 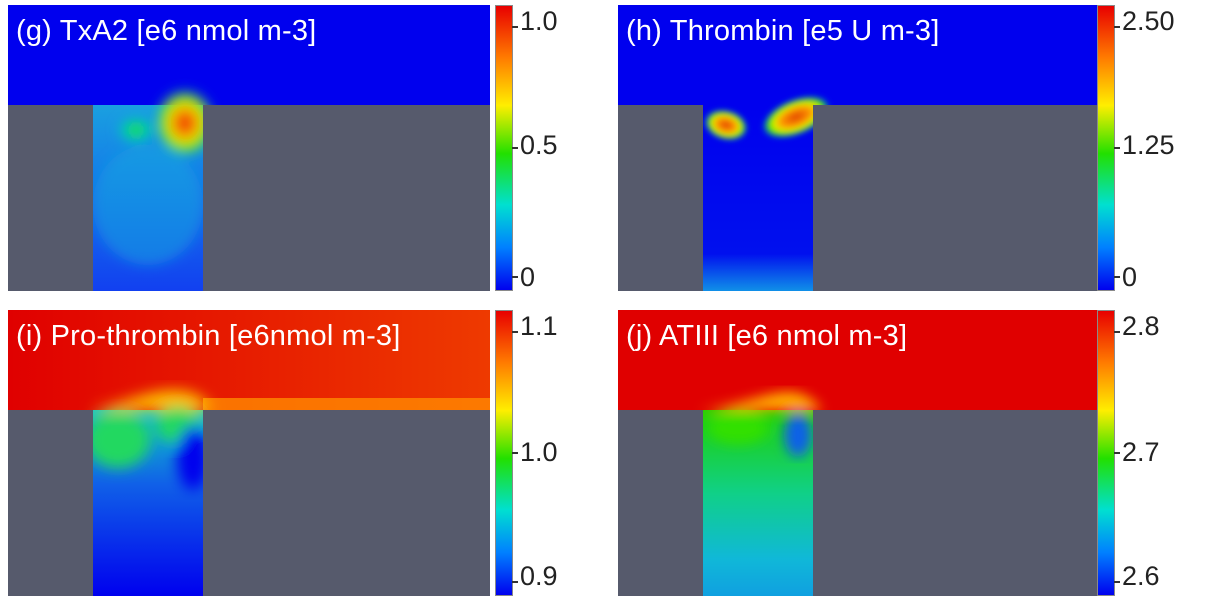 What do you see at coordinates (1148, 145) in the screenshot?
I see `colorbar-h-mid-label: 1.25` at bounding box center [1148, 145].